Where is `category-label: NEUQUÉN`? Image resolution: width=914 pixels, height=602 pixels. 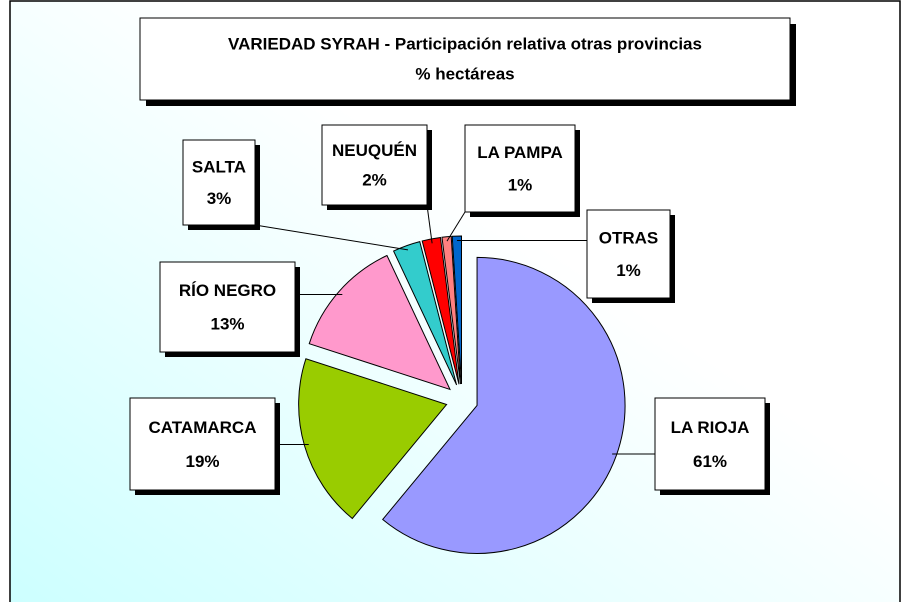
category-label: NEUQUÉN is located at coordinates (374, 150).